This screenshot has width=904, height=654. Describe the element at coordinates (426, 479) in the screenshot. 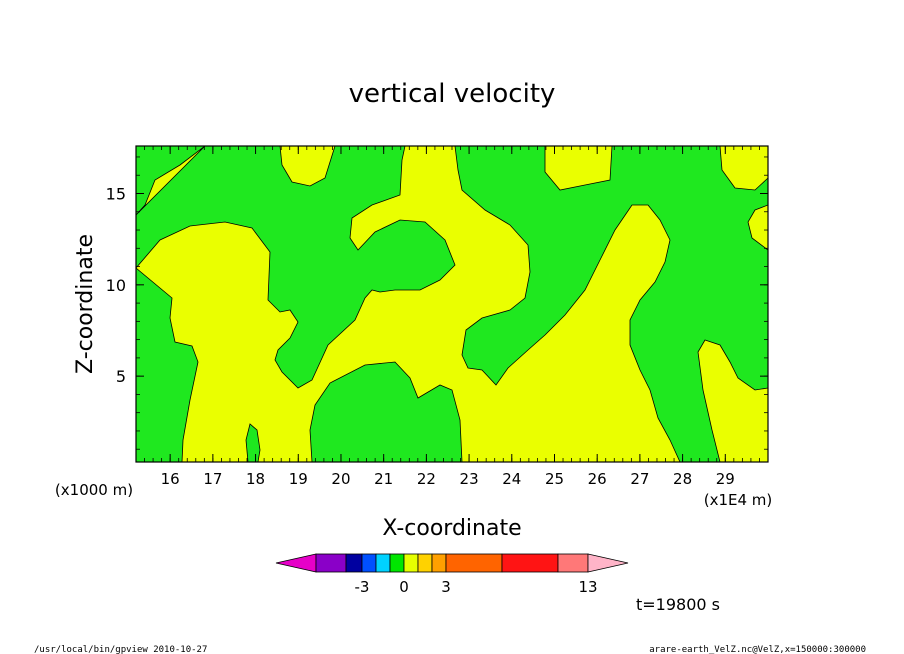

I see `x-tick-label: 22` at that location.